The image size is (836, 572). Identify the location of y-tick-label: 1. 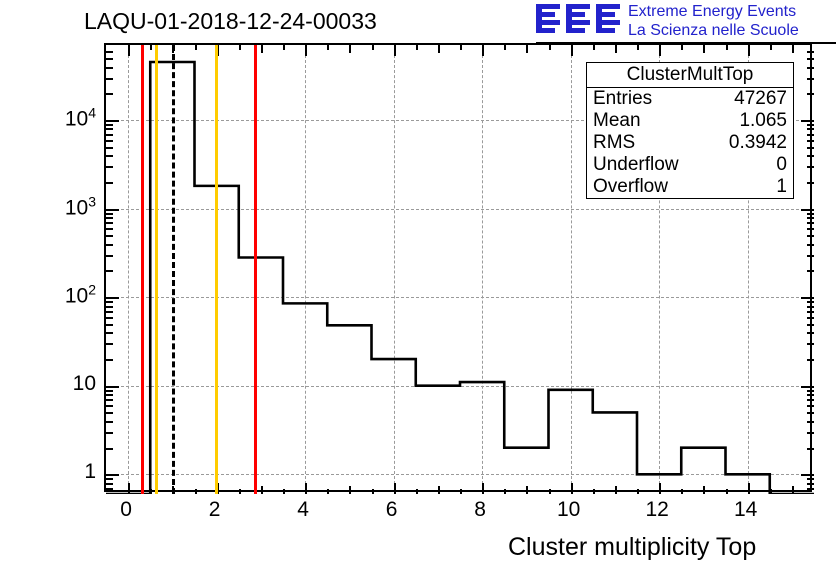
(90, 472).